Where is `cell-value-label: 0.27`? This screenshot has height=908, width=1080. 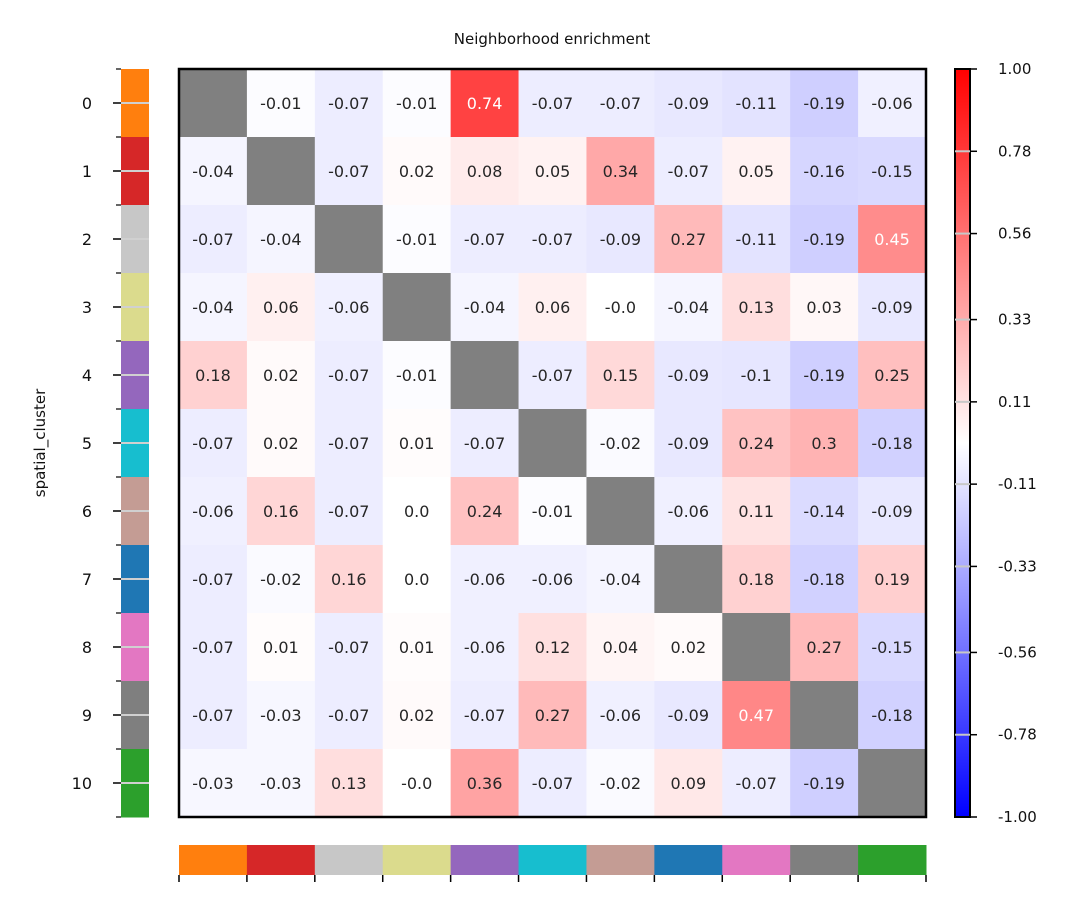
cell-value-label: 0.27 is located at coordinates (824, 647).